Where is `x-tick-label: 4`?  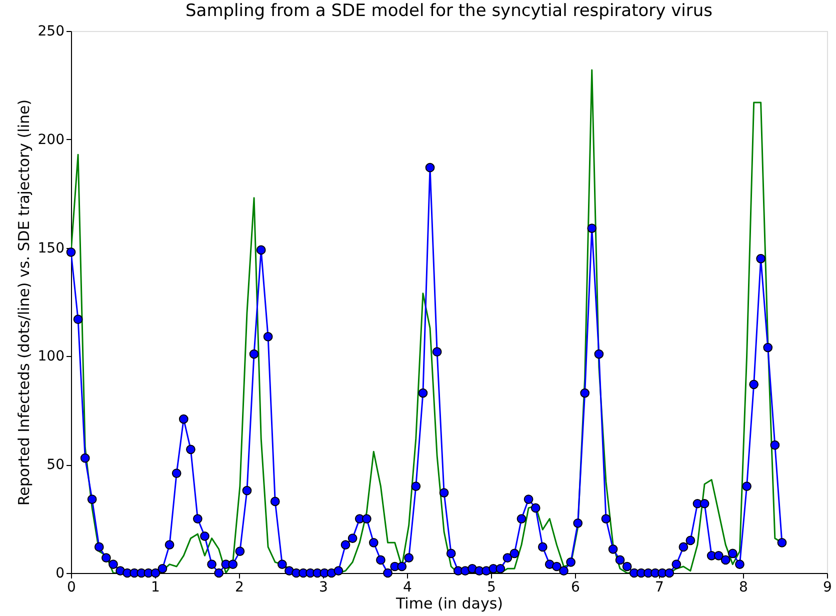
x-tick-label: 4 is located at coordinates (407, 588).